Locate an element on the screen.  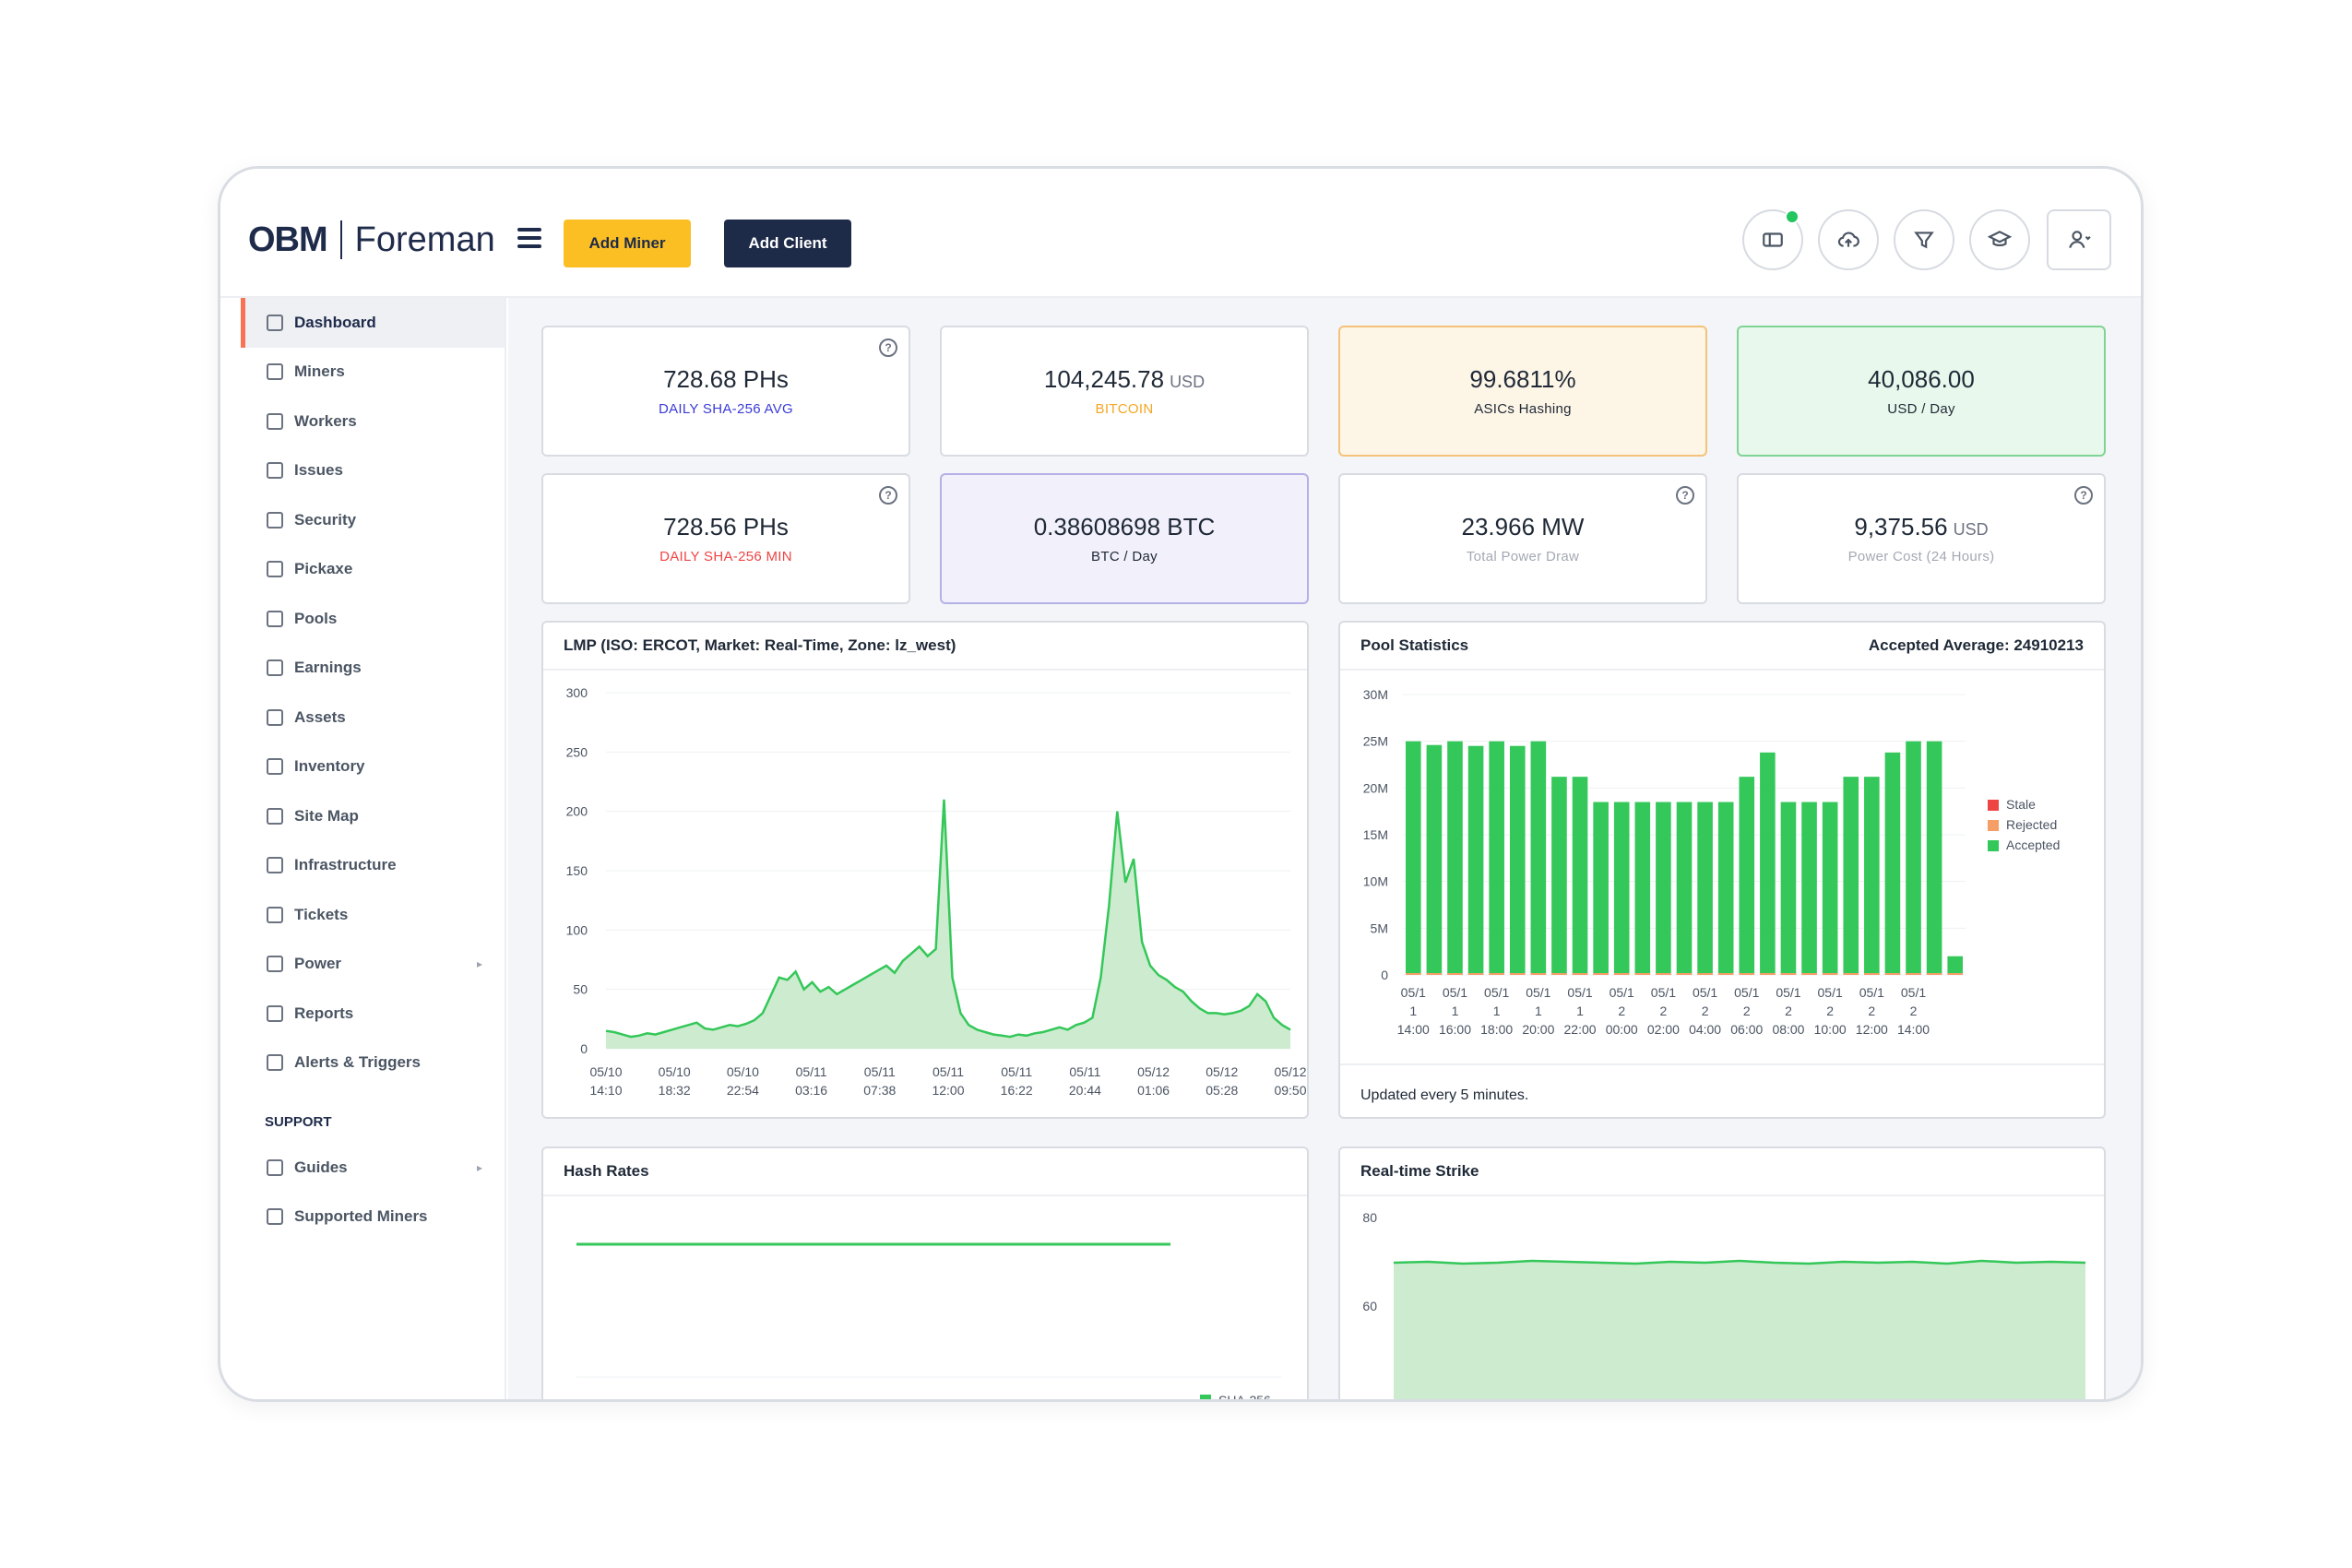
user-menu-button is located at coordinates (2079, 239).